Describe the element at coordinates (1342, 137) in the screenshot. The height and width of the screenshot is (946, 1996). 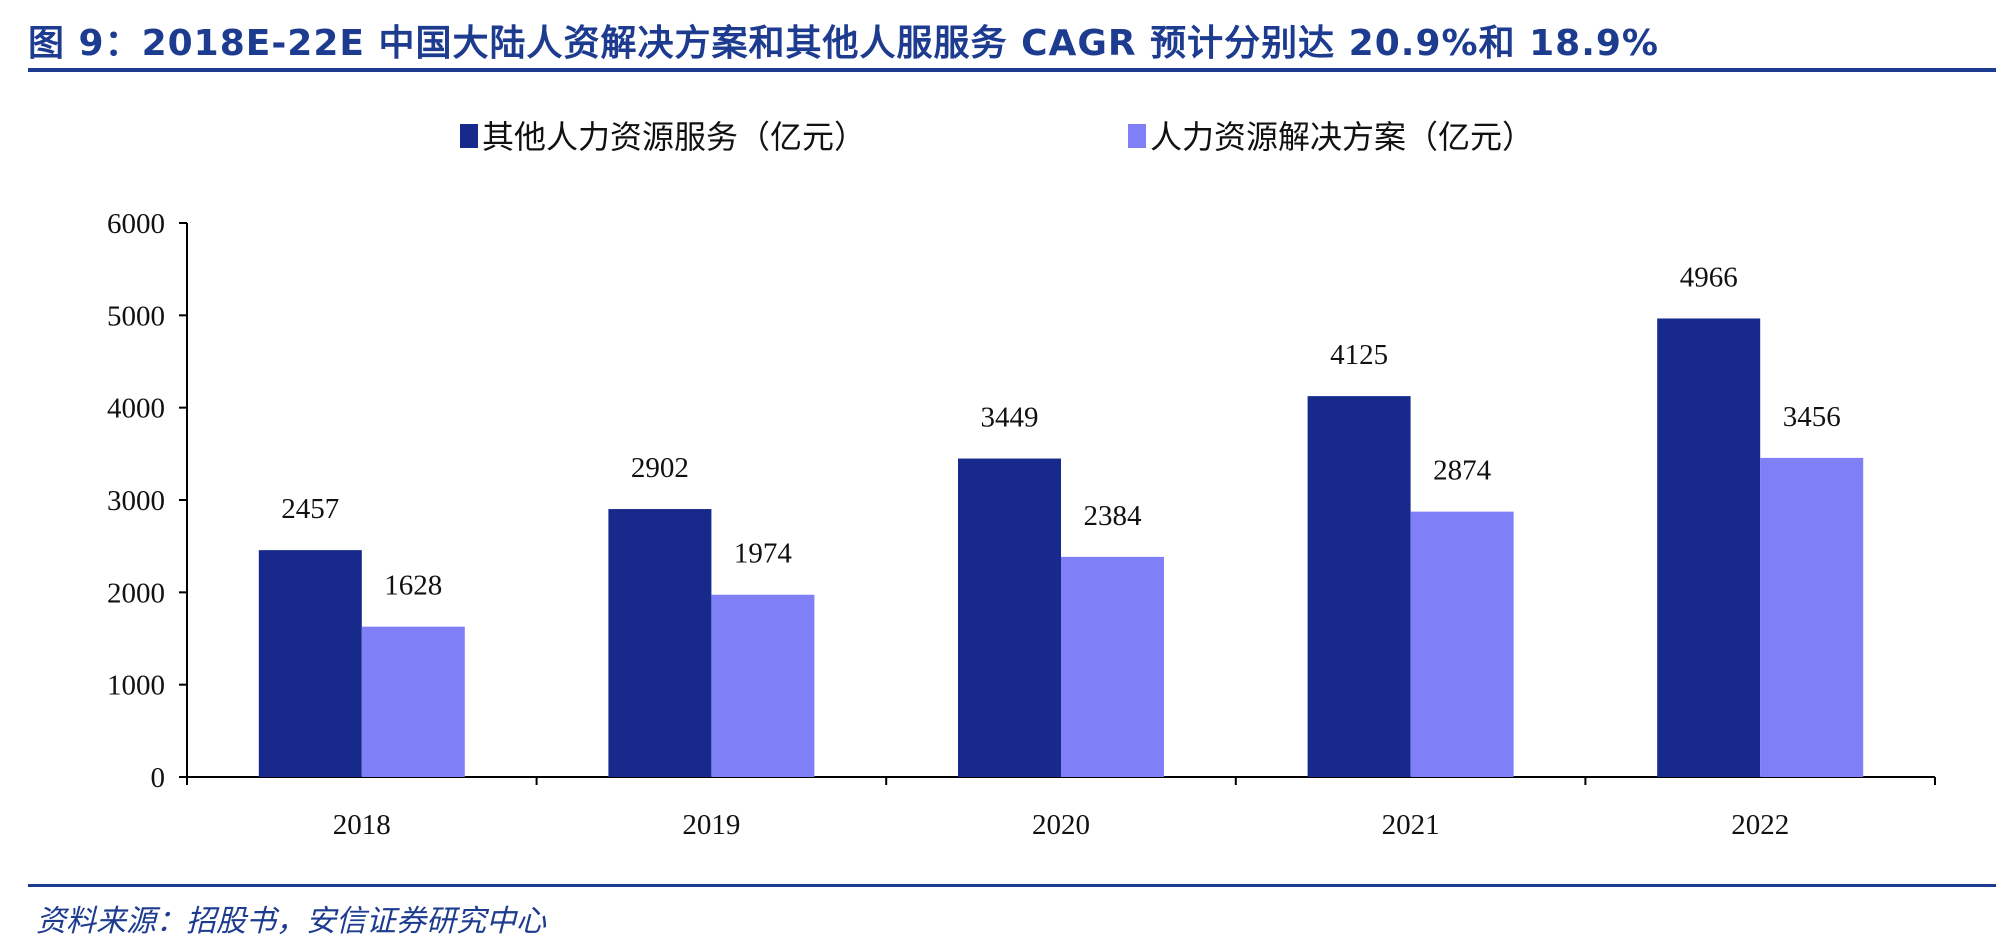
I see `legend-label: 人力资源解决方案（亿元）` at that location.